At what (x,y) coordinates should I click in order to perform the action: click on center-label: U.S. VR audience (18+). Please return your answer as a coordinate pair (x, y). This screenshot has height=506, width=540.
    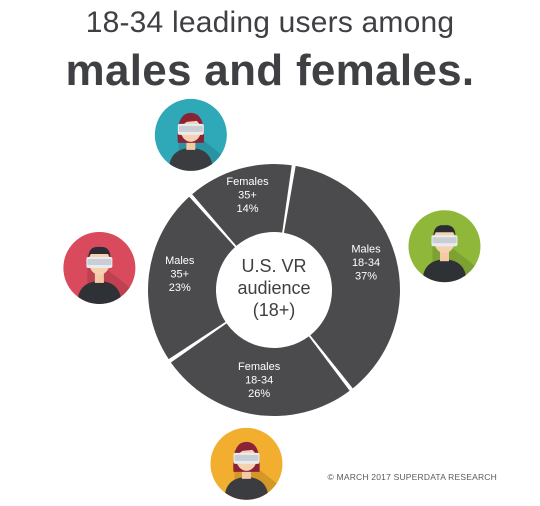
    Looking at the image, I should click on (273, 288).